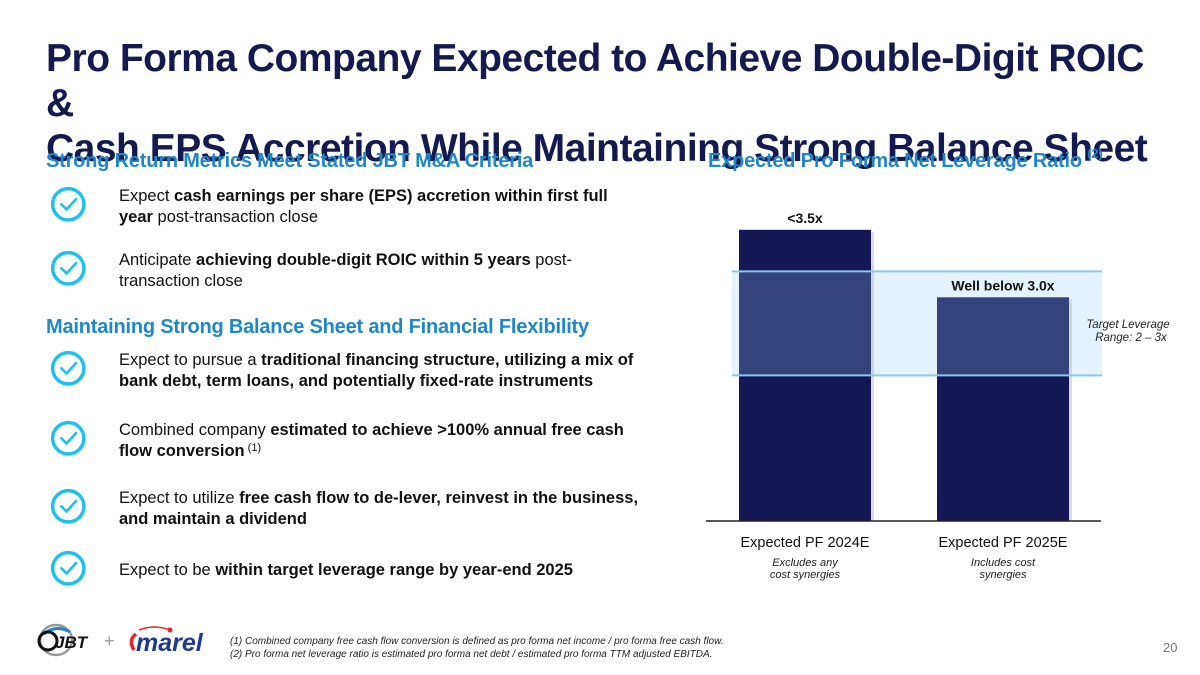 The image size is (1200, 675). What do you see at coordinates (195, 430) in the screenshot?
I see `body-text: Combined company` at bounding box center [195, 430].